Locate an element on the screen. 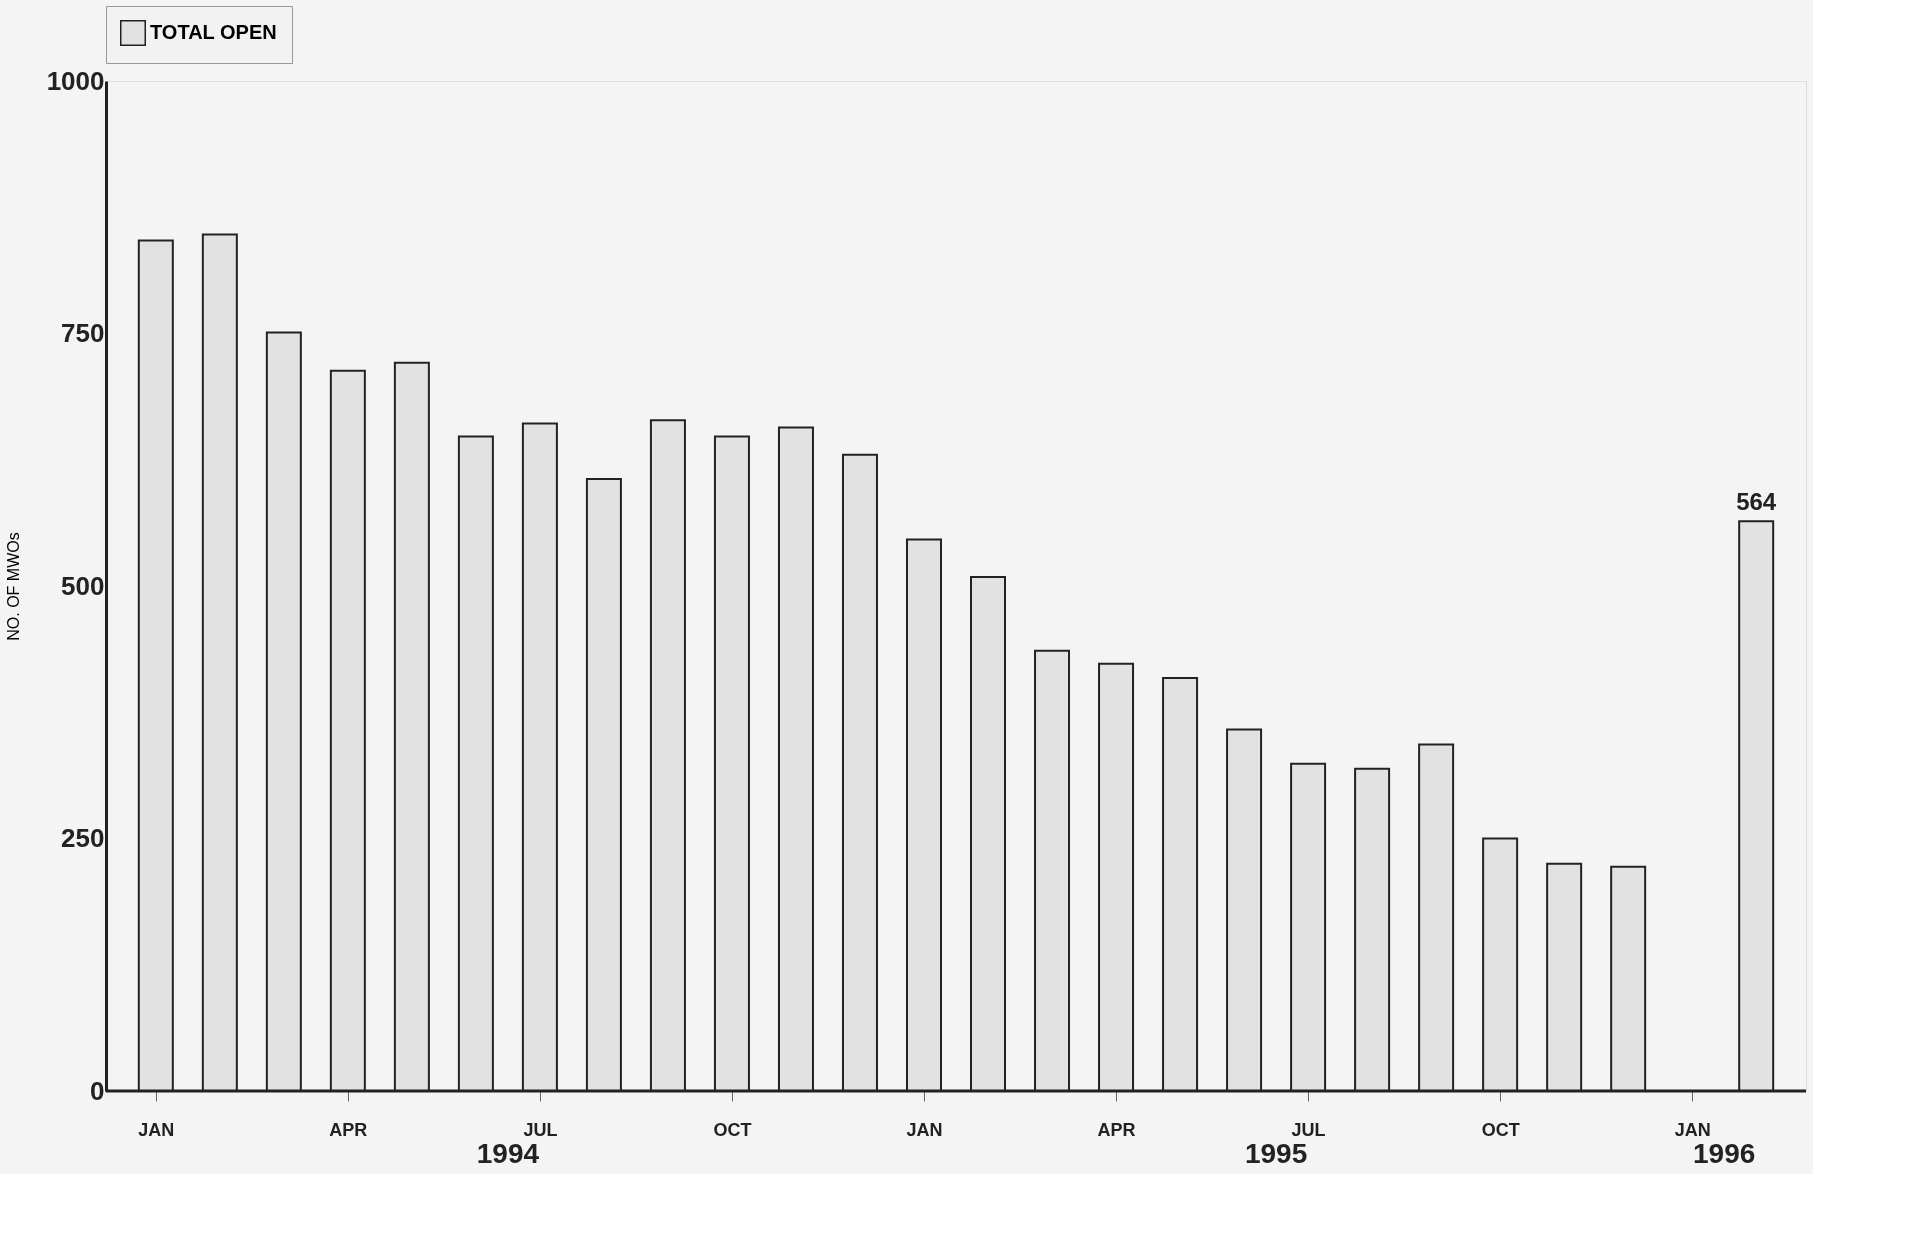  data-label: 564 is located at coordinates (1756, 502).